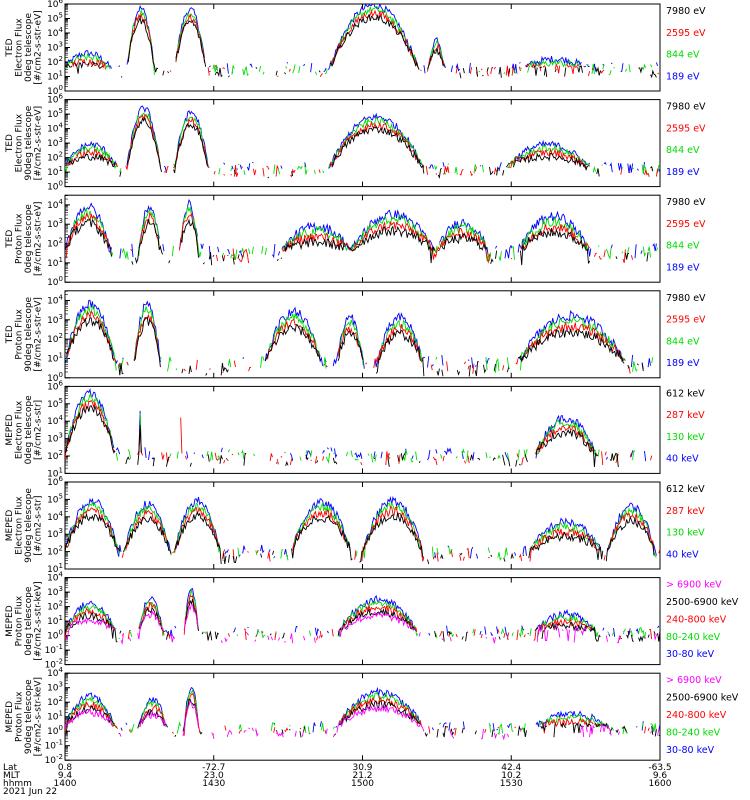 The image size is (750, 800). What do you see at coordinates (660, 776) in the screenshot?
I see `x-tick-label: 9.6` at bounding box center [660, 776].